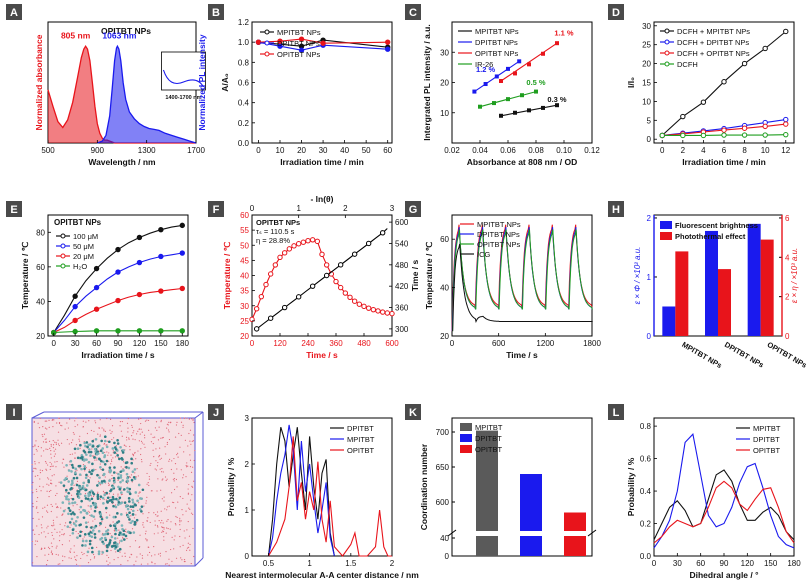 The image size is (811, 588). What do you see at coordinates (529, 62) in the screenshot?
I see `fit-line-OPITBT NPs` at bounding box center [529, 62].